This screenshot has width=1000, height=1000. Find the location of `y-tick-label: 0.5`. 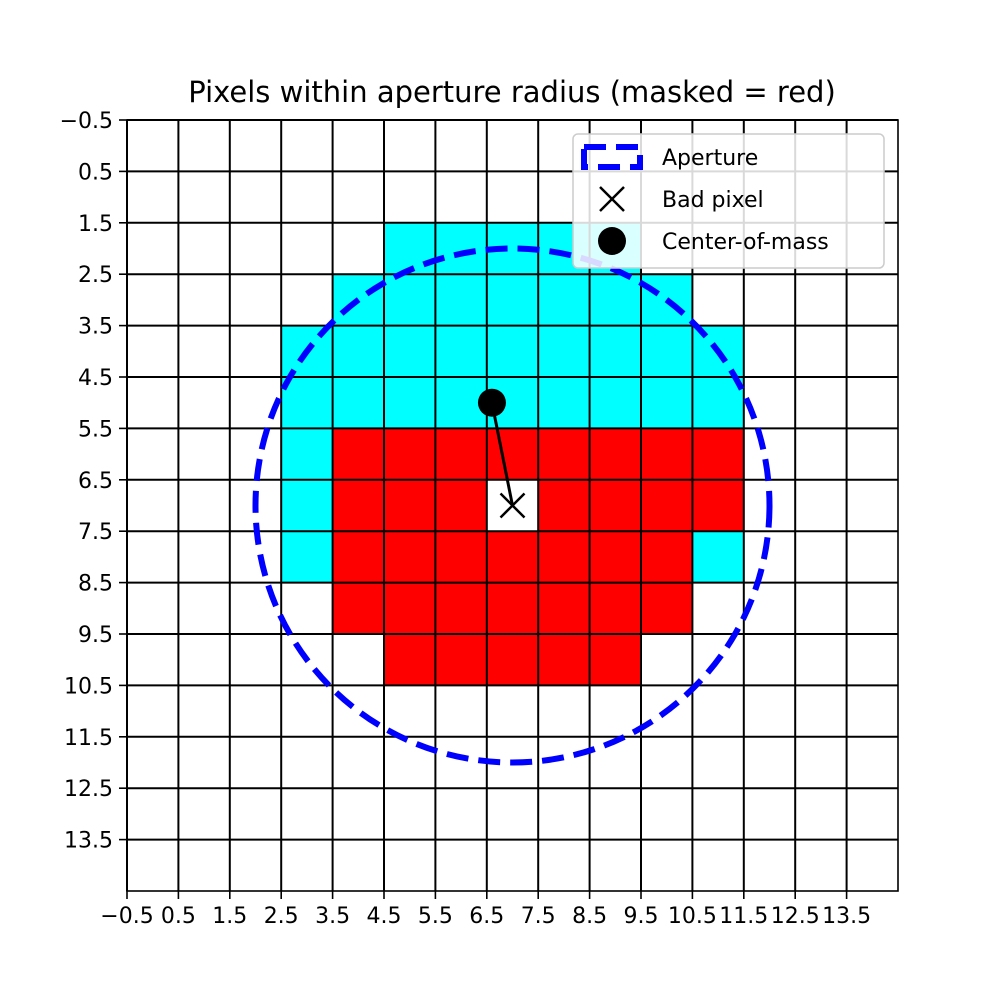

y-tick-label: 0.5 is located at coordinates (95, 172).